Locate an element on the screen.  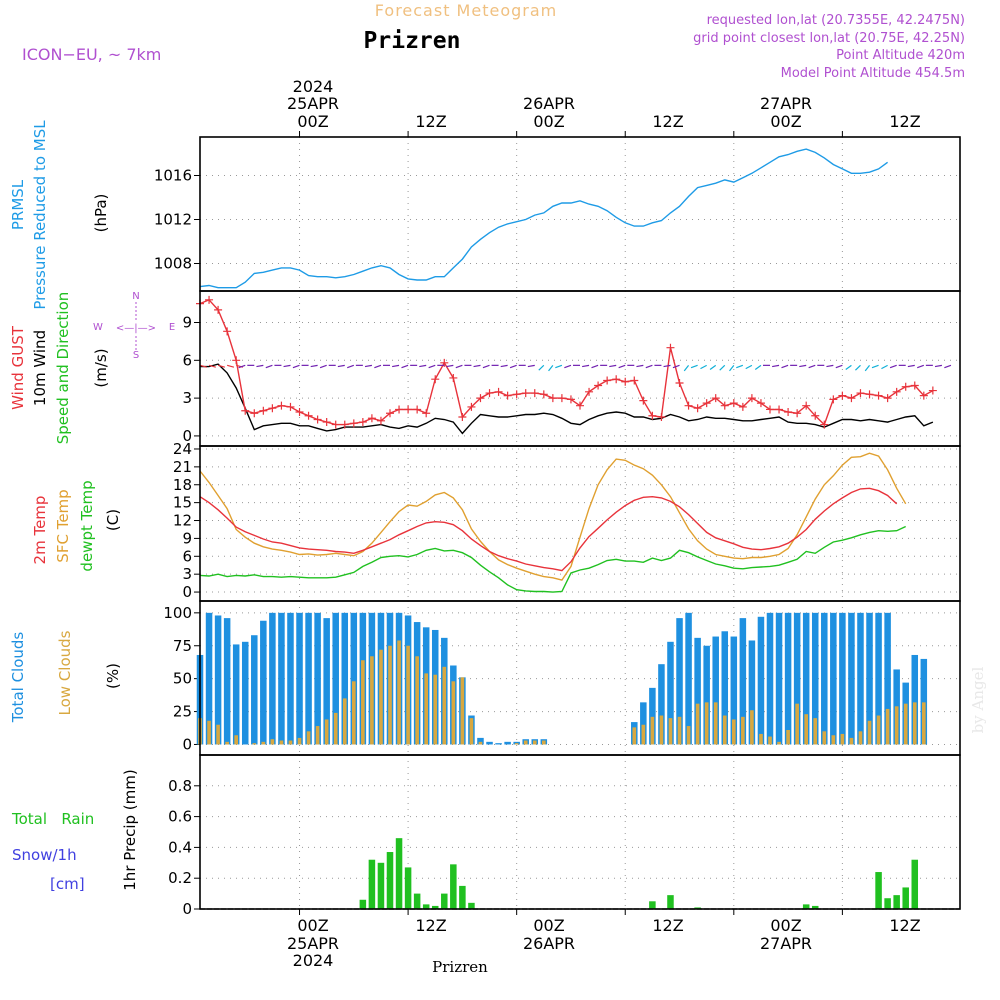
bottom-tick-4: 12Z is located at coordinates (667, 925).